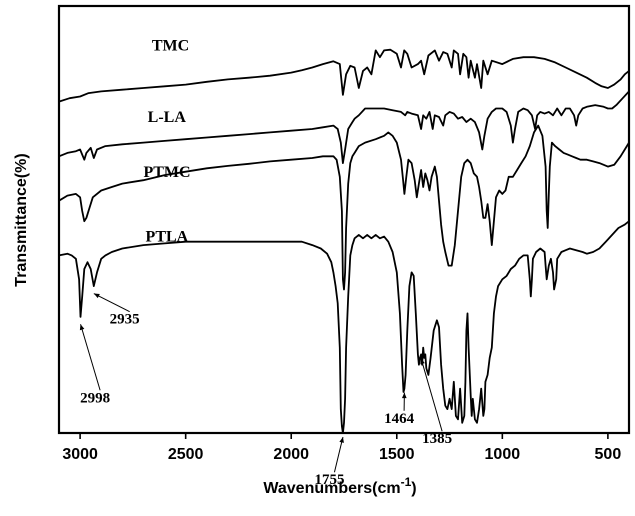 The height and width of the screenshot is (516, 635). Describe the element at coordinates (413, 488) in the screenshot. I see `x-axis-title-close: )` at that location.